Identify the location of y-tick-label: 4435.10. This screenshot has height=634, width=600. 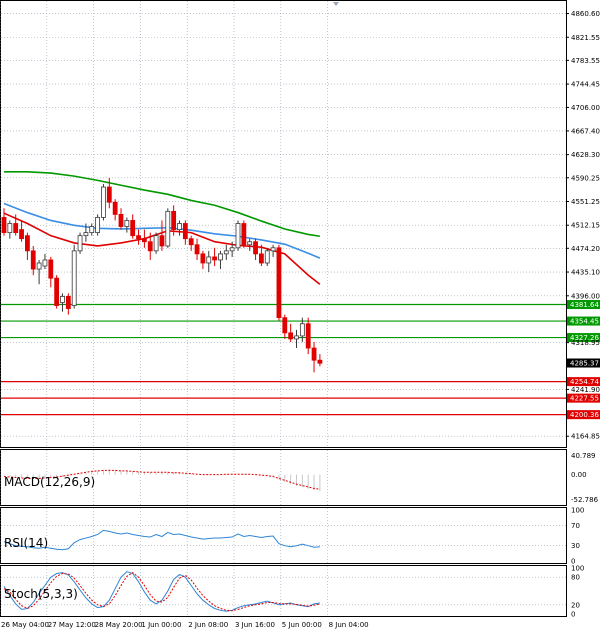
(585, 273).